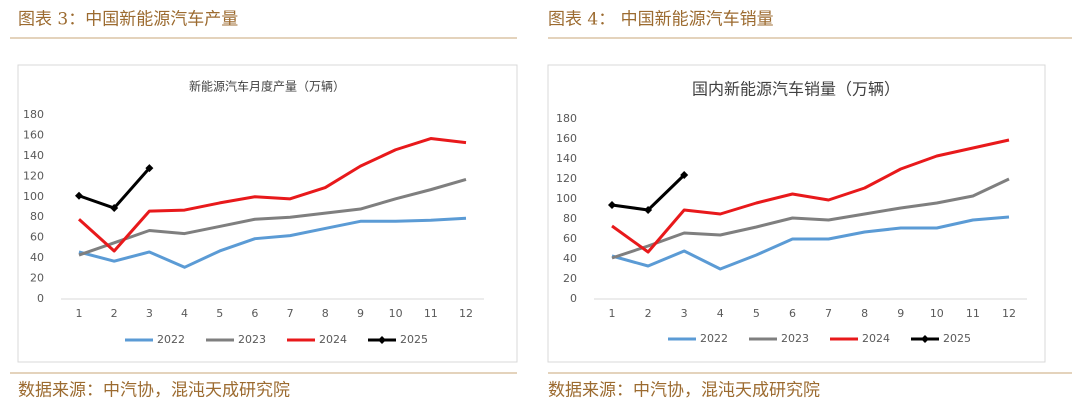  Describe the element at coordinates (796, 89) in the screenshot. I see `chart-title: 国内新能源汽车销量（万辆）` at that location.